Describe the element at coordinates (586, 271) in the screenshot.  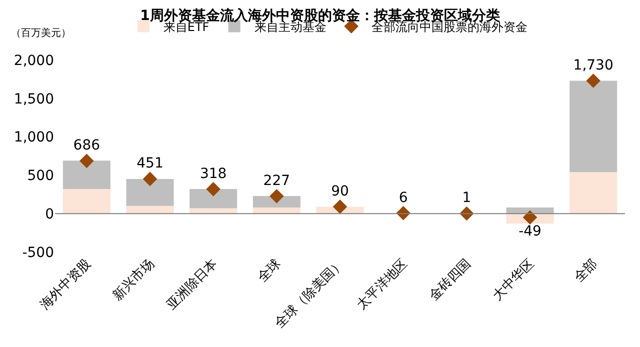
I see `x-tick-label: 全部` at that location.